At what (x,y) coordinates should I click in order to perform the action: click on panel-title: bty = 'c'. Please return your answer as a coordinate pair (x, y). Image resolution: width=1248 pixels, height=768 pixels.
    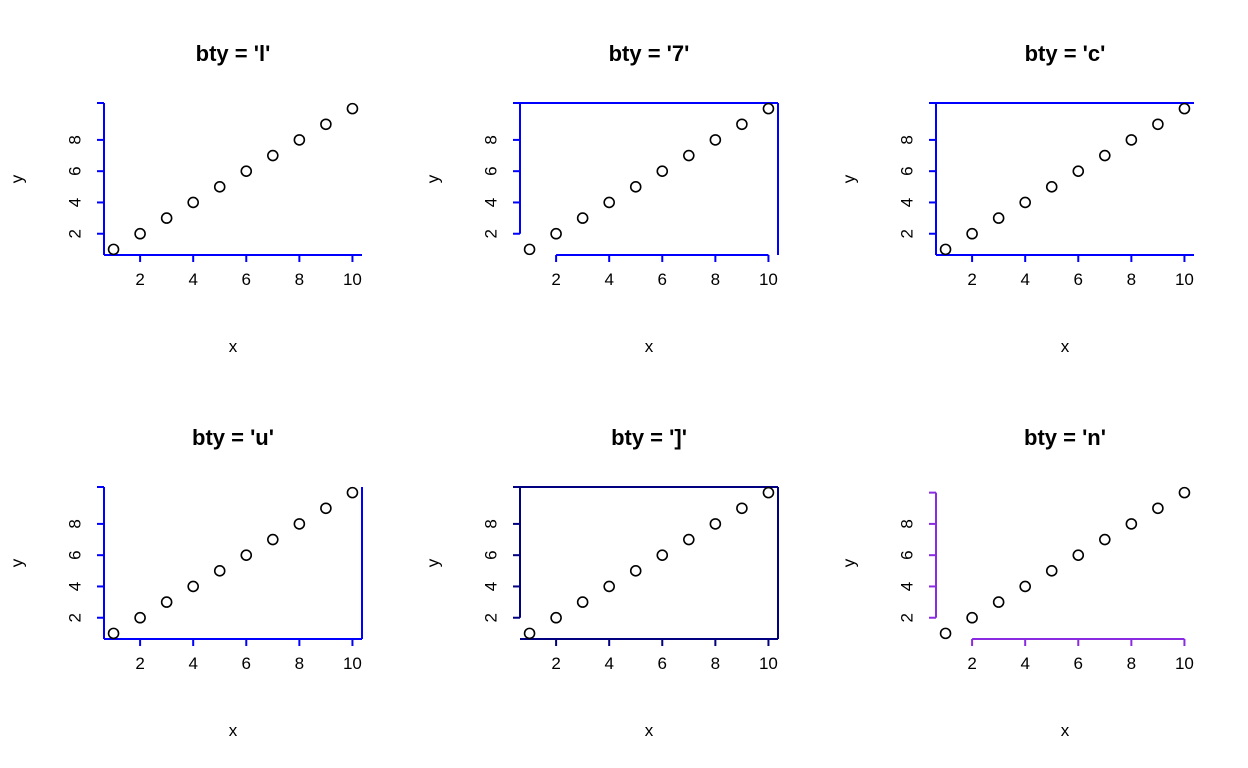
    Looking at the image, I should click on (1065, 53).